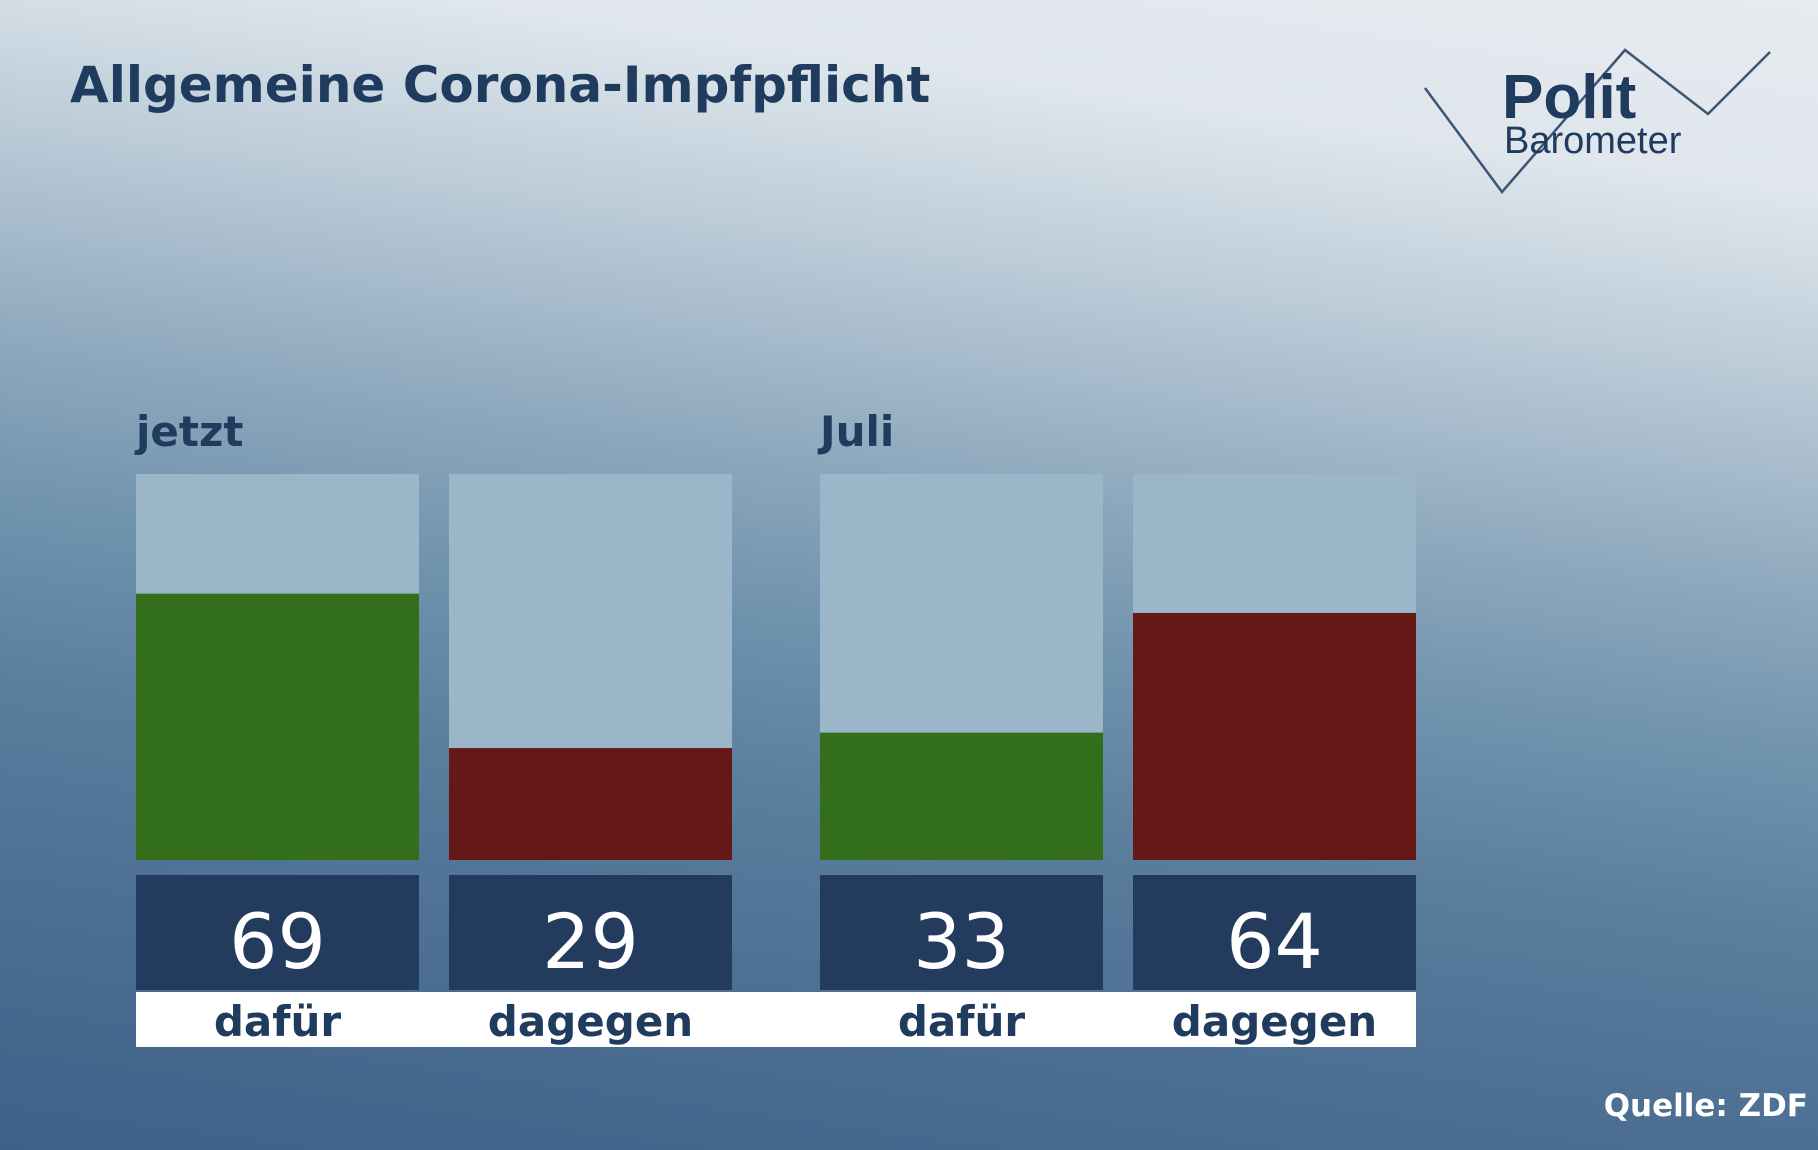 This screenshot has height=1150, width=1818. Describe the element at coordinates (590, 804) in the screenshot. I see `bar-jetzt-dagegen` at that location.